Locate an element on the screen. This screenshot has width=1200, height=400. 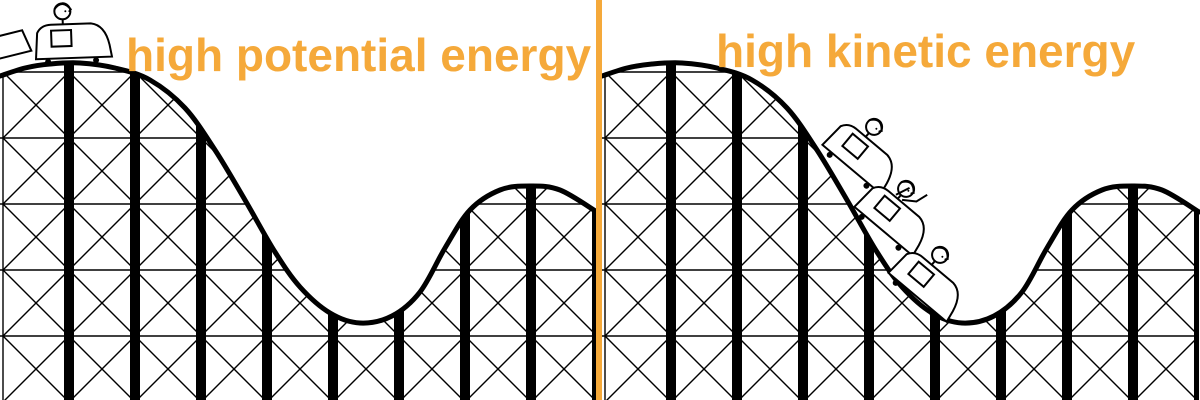
coaster-cars-right is located at coordinates (889, 220).